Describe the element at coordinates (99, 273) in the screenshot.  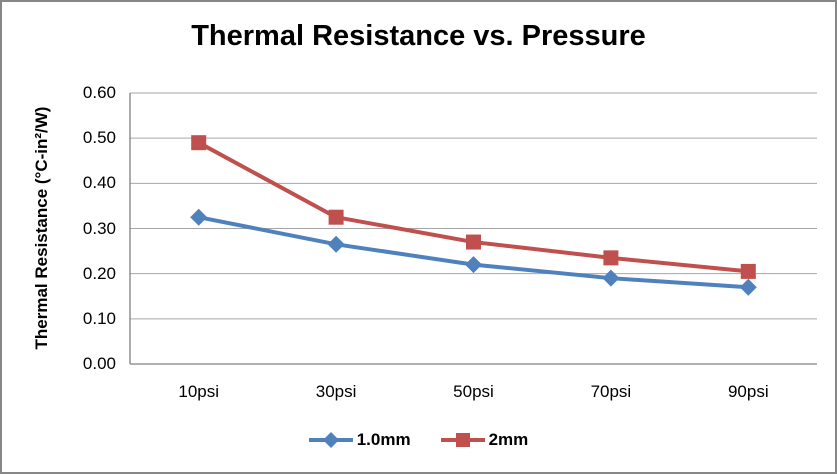
I see `y-tick-label: 0.20` at that location.